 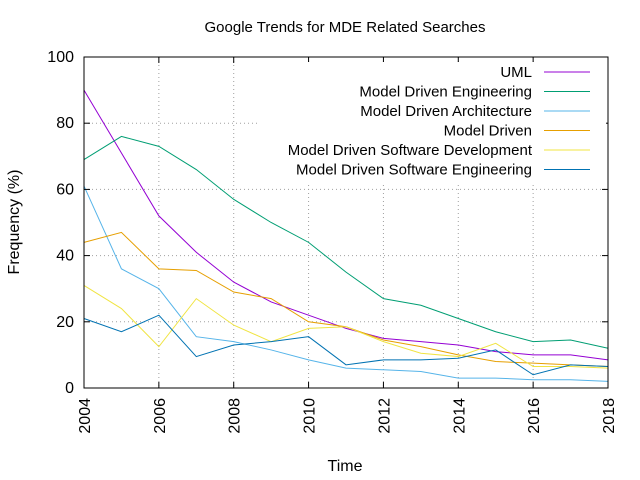 What do you see at coordinates (459, 416) in the screenshot?
I see `x-tick-label: 2014` at bounding box center [459, 416].